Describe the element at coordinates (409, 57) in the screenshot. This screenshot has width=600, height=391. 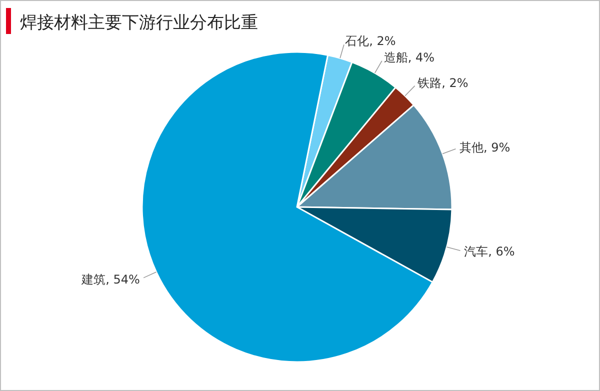
I see `slice-label: 造船, 4%` at that location.